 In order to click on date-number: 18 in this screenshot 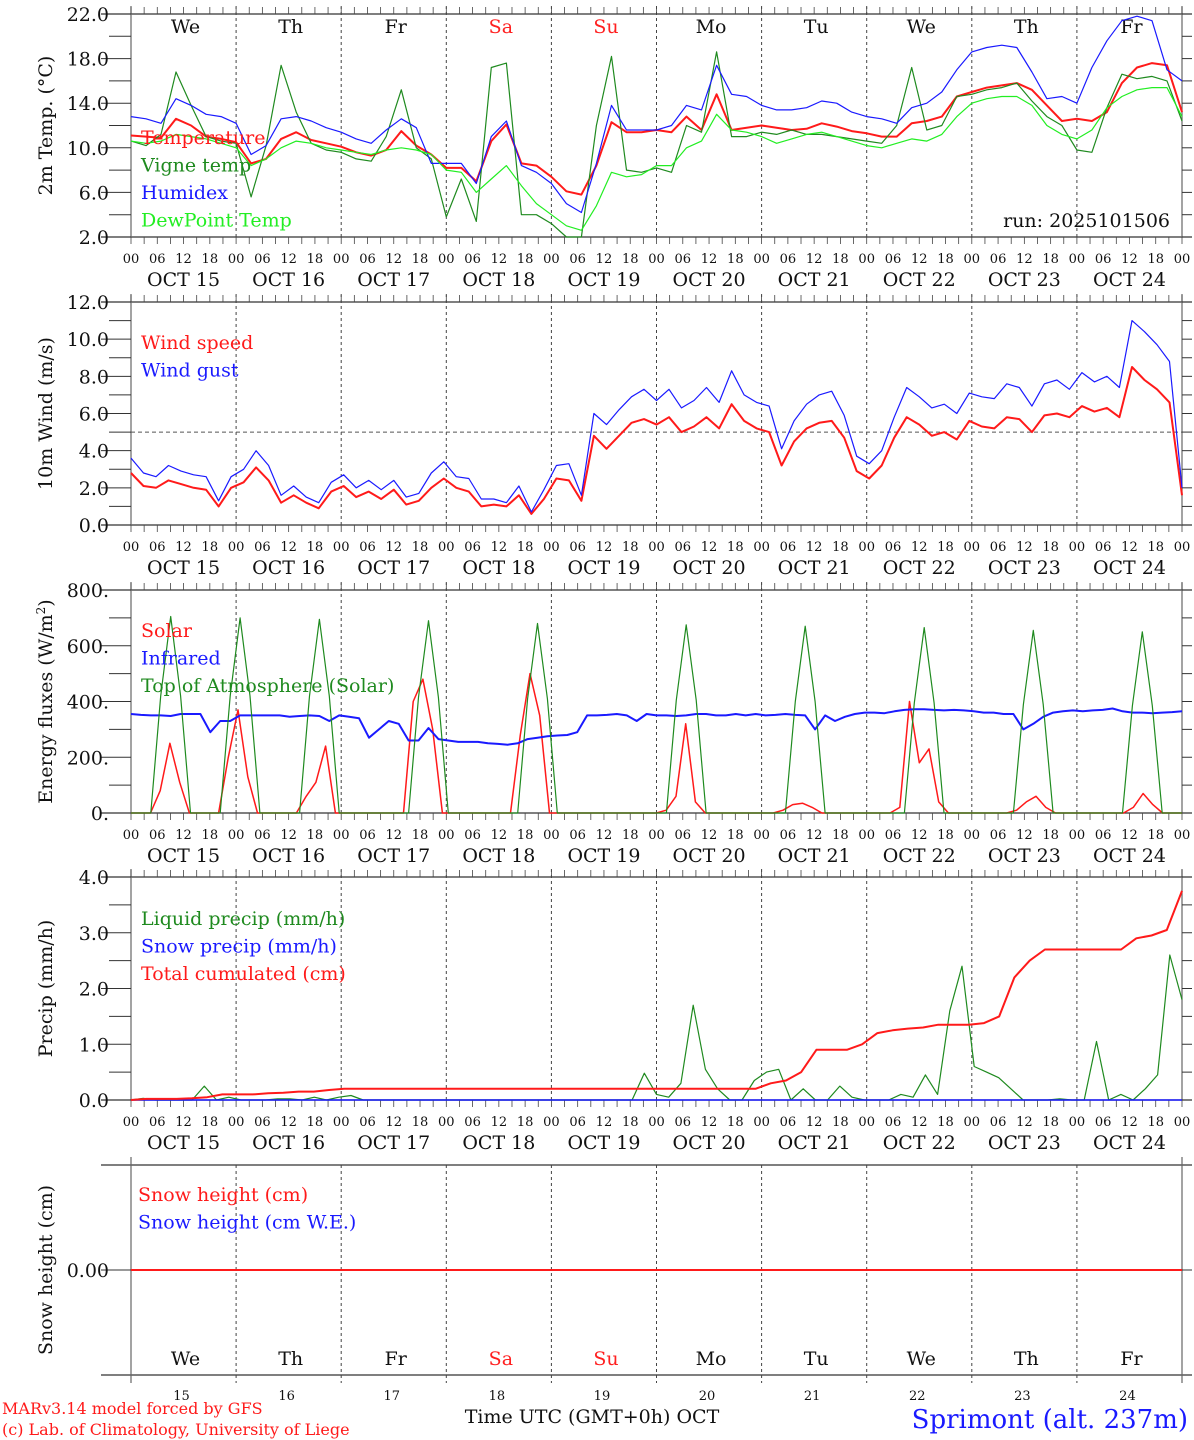, I will do `click(497, 1396)`.